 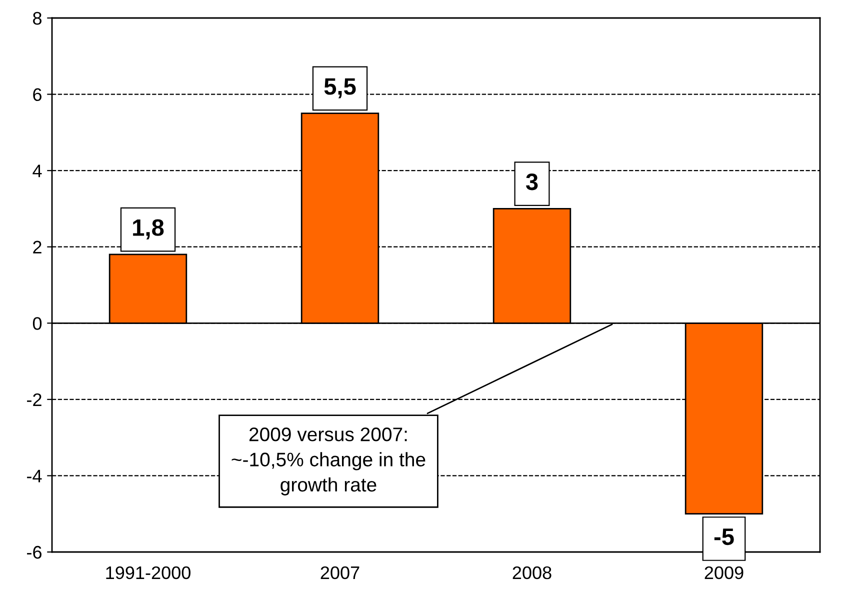 What do you see at coordinates (329, 462) in the screenshot?
I see `annotation: 2009 versus 2007: ~-10,5% change in the growth rate` at bounding box center [329, 462].